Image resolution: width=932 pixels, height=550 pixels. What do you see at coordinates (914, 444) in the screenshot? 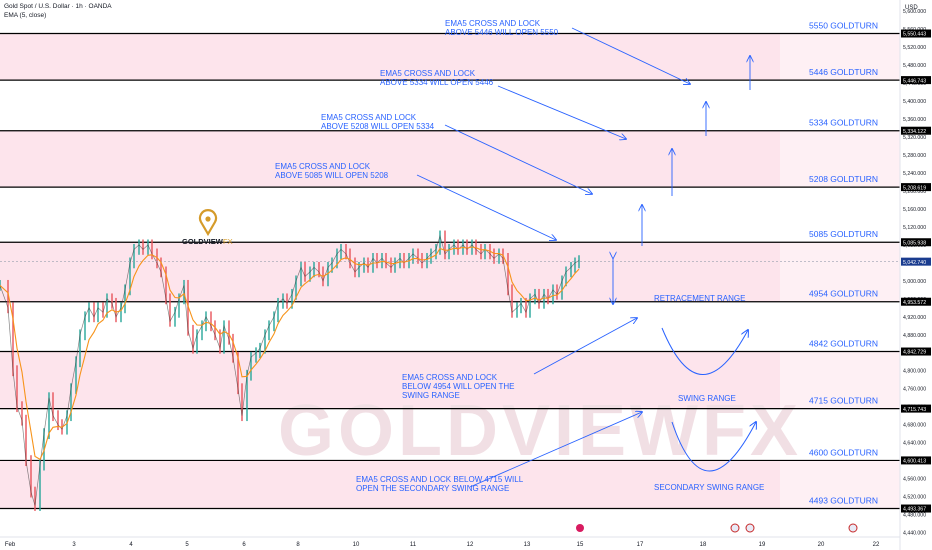
I see `y-tick-label: 4,640.000` at bounding box center [914, 444].